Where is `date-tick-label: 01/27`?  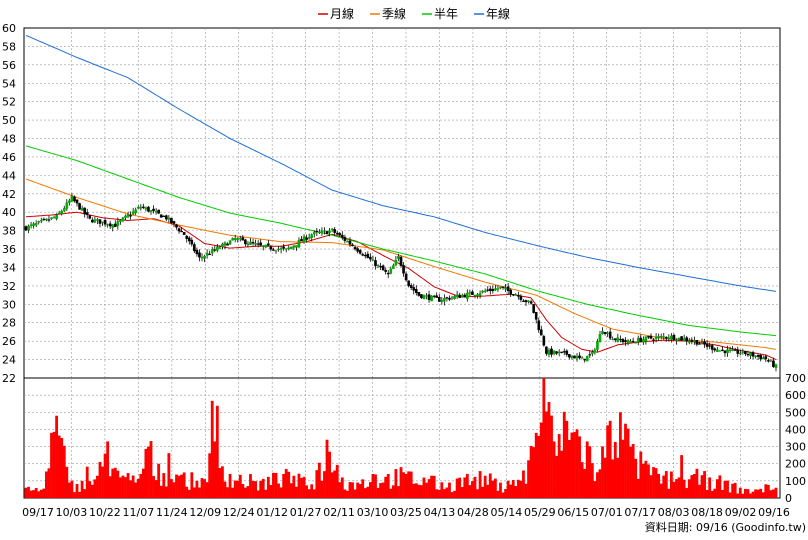
date-tick-label: 01/27 is located at coordinates (306, 512).